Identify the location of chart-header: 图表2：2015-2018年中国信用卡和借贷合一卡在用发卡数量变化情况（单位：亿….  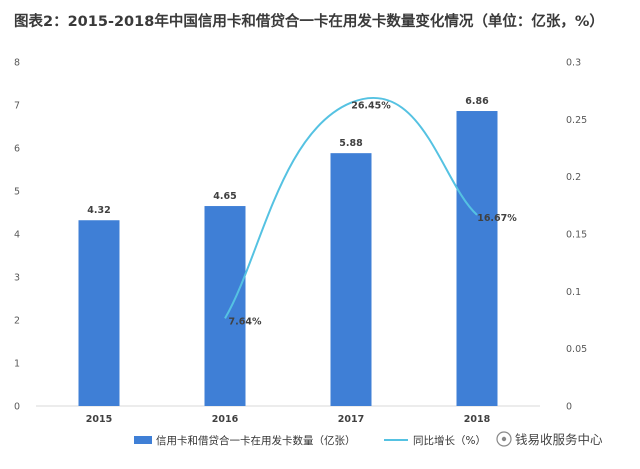
(320, 20).